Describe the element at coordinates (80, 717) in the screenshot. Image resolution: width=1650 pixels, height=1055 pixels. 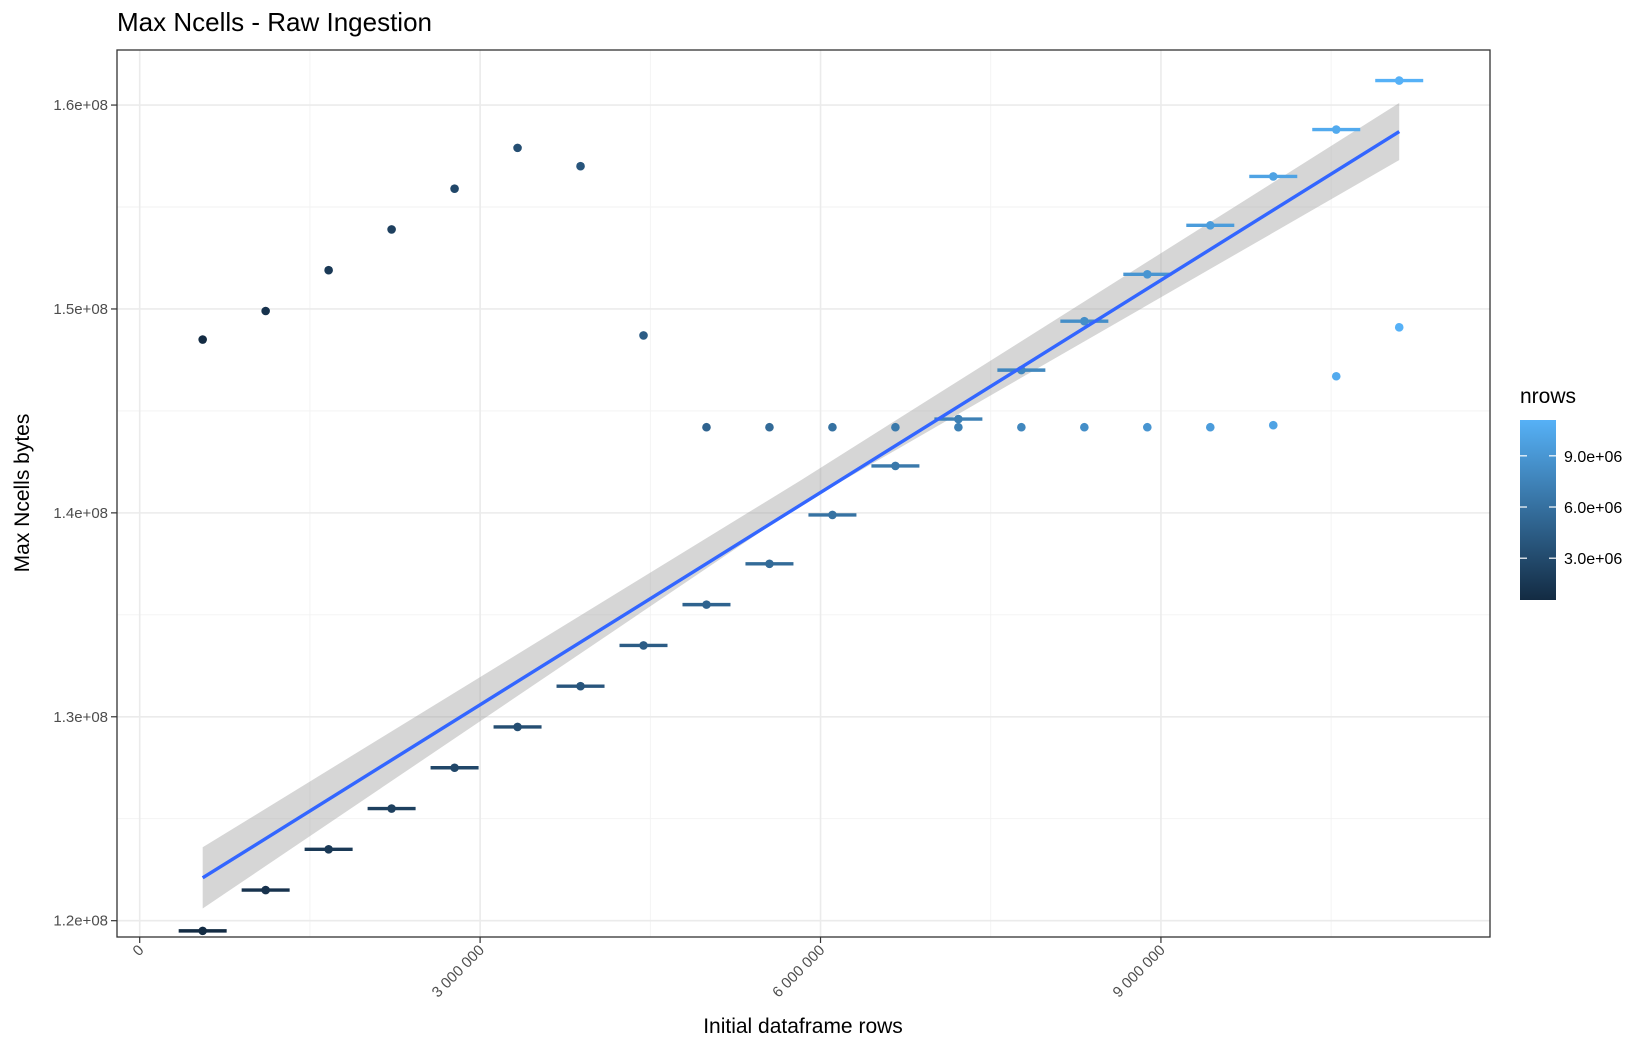
I see `y-tick-label: 1.3e+08` at that location.